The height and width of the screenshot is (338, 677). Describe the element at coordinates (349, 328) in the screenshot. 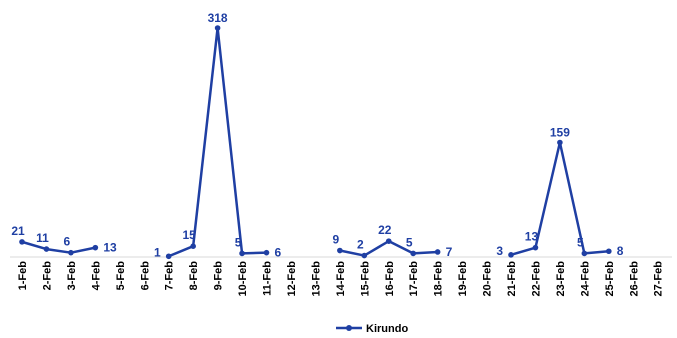

I see `legend-point-marker` at that location.